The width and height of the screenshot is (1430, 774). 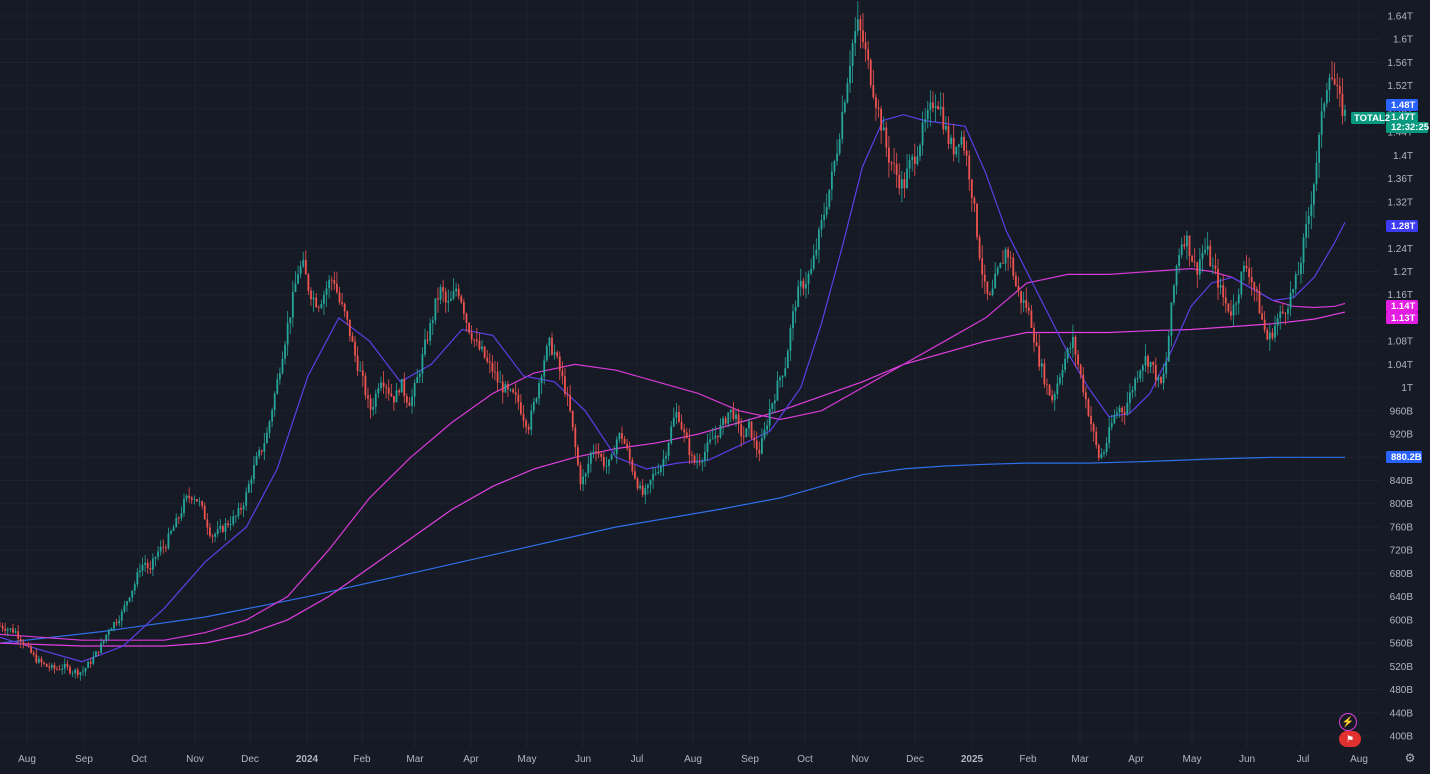 What do you see at coordinates (750, 759) in the screenshot?
I see `x-tick-label: Sep` at bounding box center [750, 759].